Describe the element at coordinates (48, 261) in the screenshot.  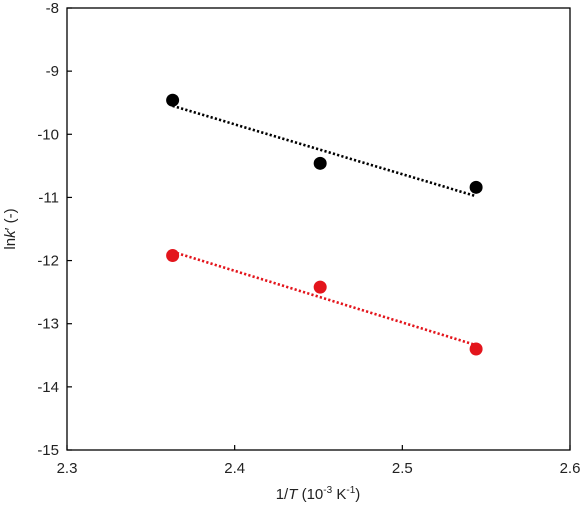
I see `y-tick-label: -12` at that location.